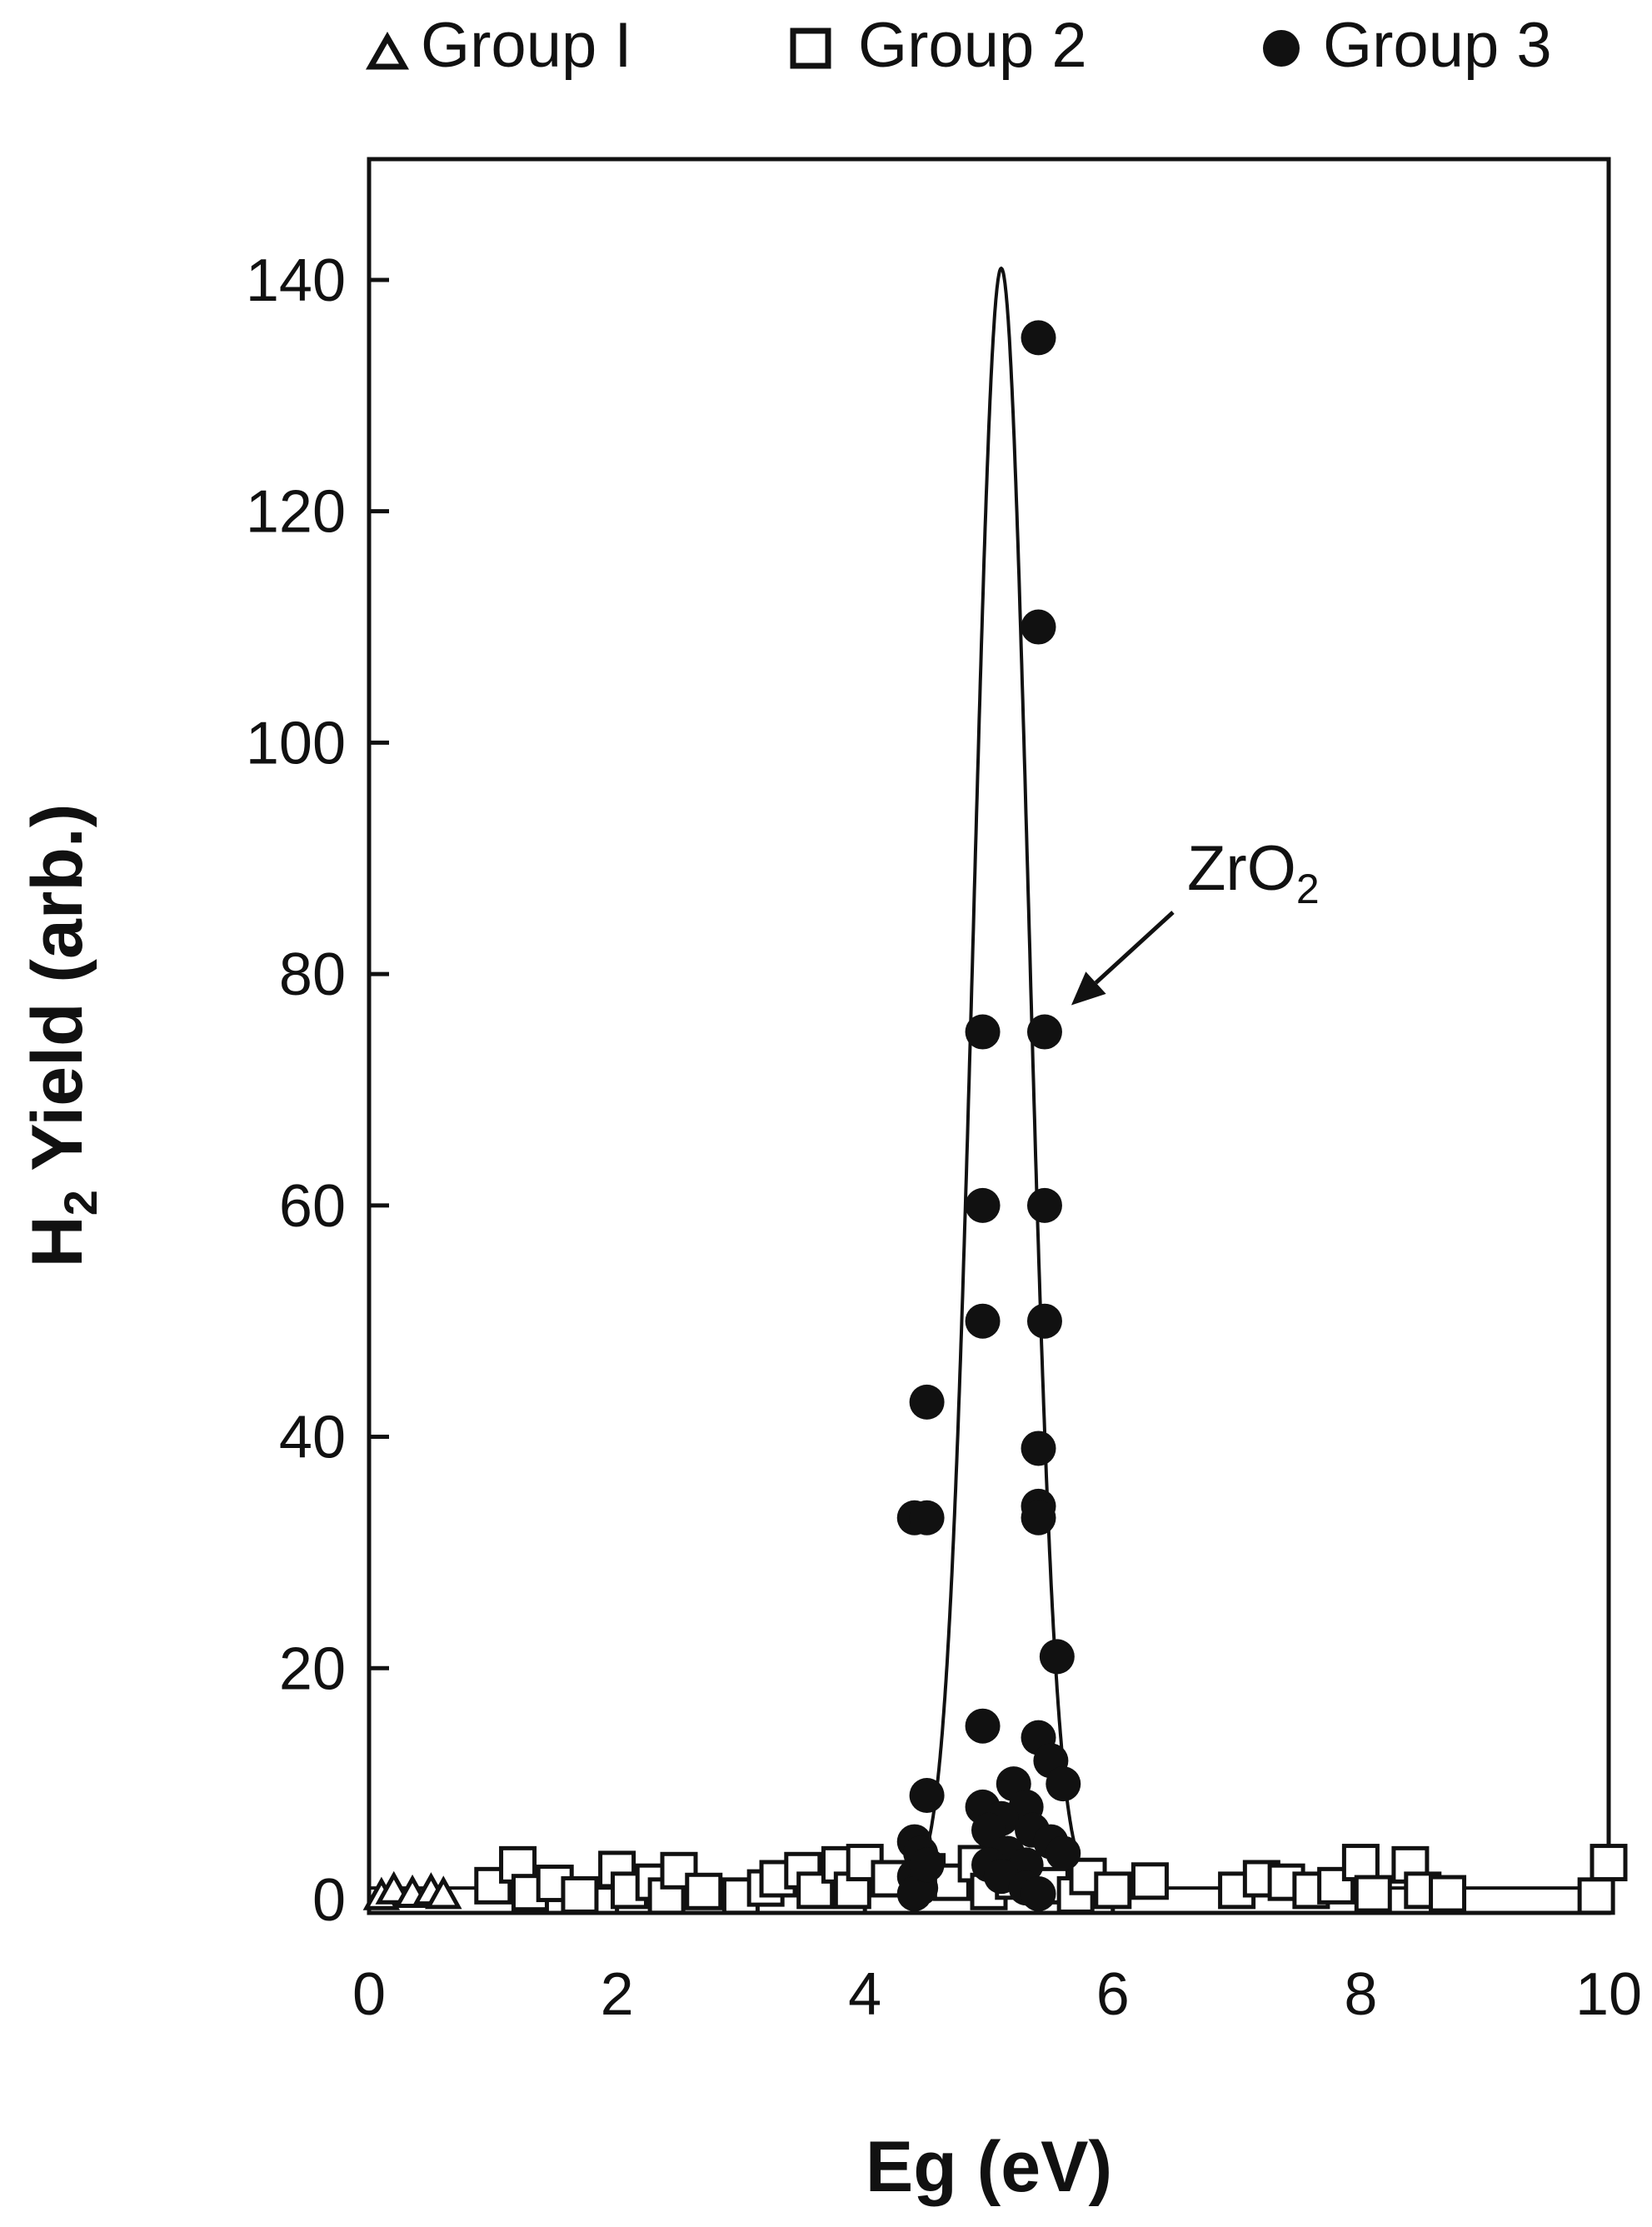 This screenshot has width=1652, height=2227. I want to click on x-tick-label: 8, so click(1361, 1994).